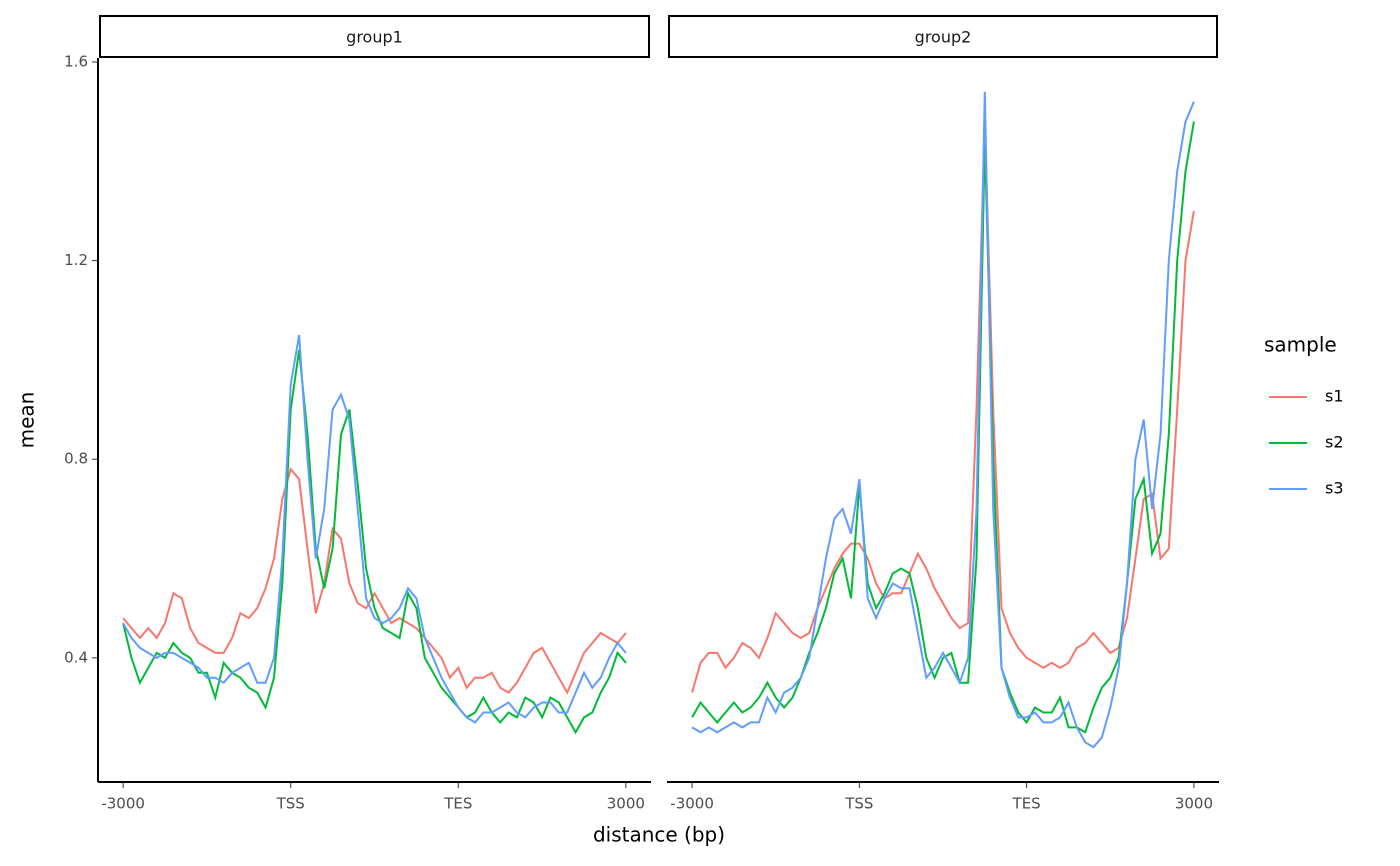 The height and width of the screenshot is (866, 1400). I want to click on y-tick-label: 1.2, so click(76, 260).